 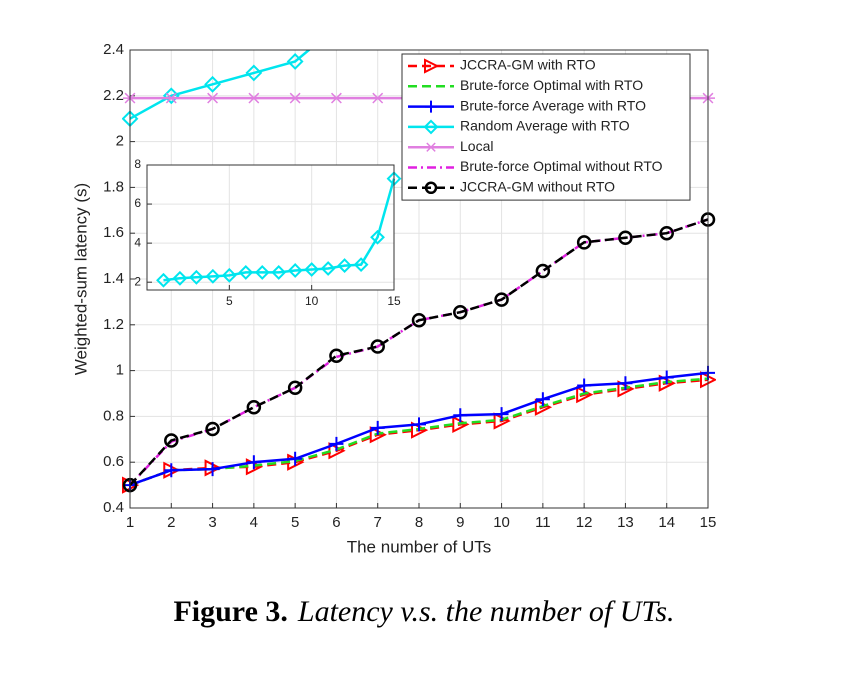 What do you see at coordinates (113, 186) in the screenshot?
I see `y-tick-label: 1.8` at bounding box center [113, 186].